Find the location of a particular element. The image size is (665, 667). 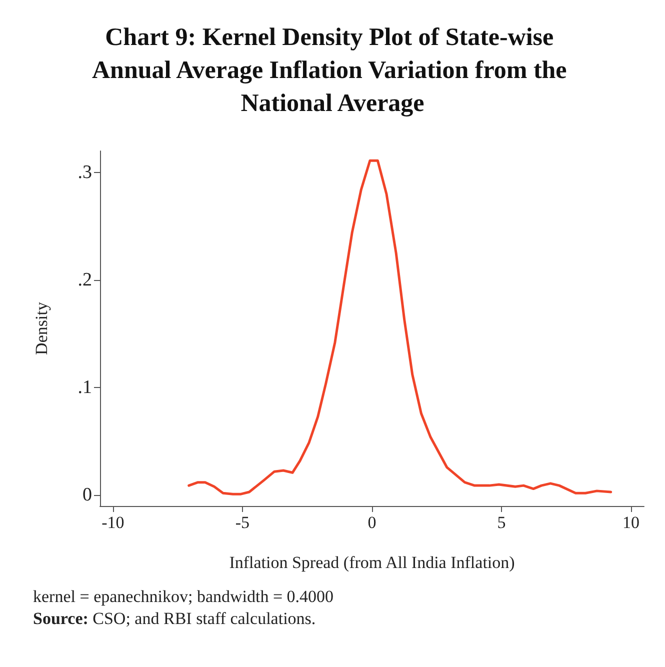

y-tick-label: .1 is located at coordinates (85, 387).